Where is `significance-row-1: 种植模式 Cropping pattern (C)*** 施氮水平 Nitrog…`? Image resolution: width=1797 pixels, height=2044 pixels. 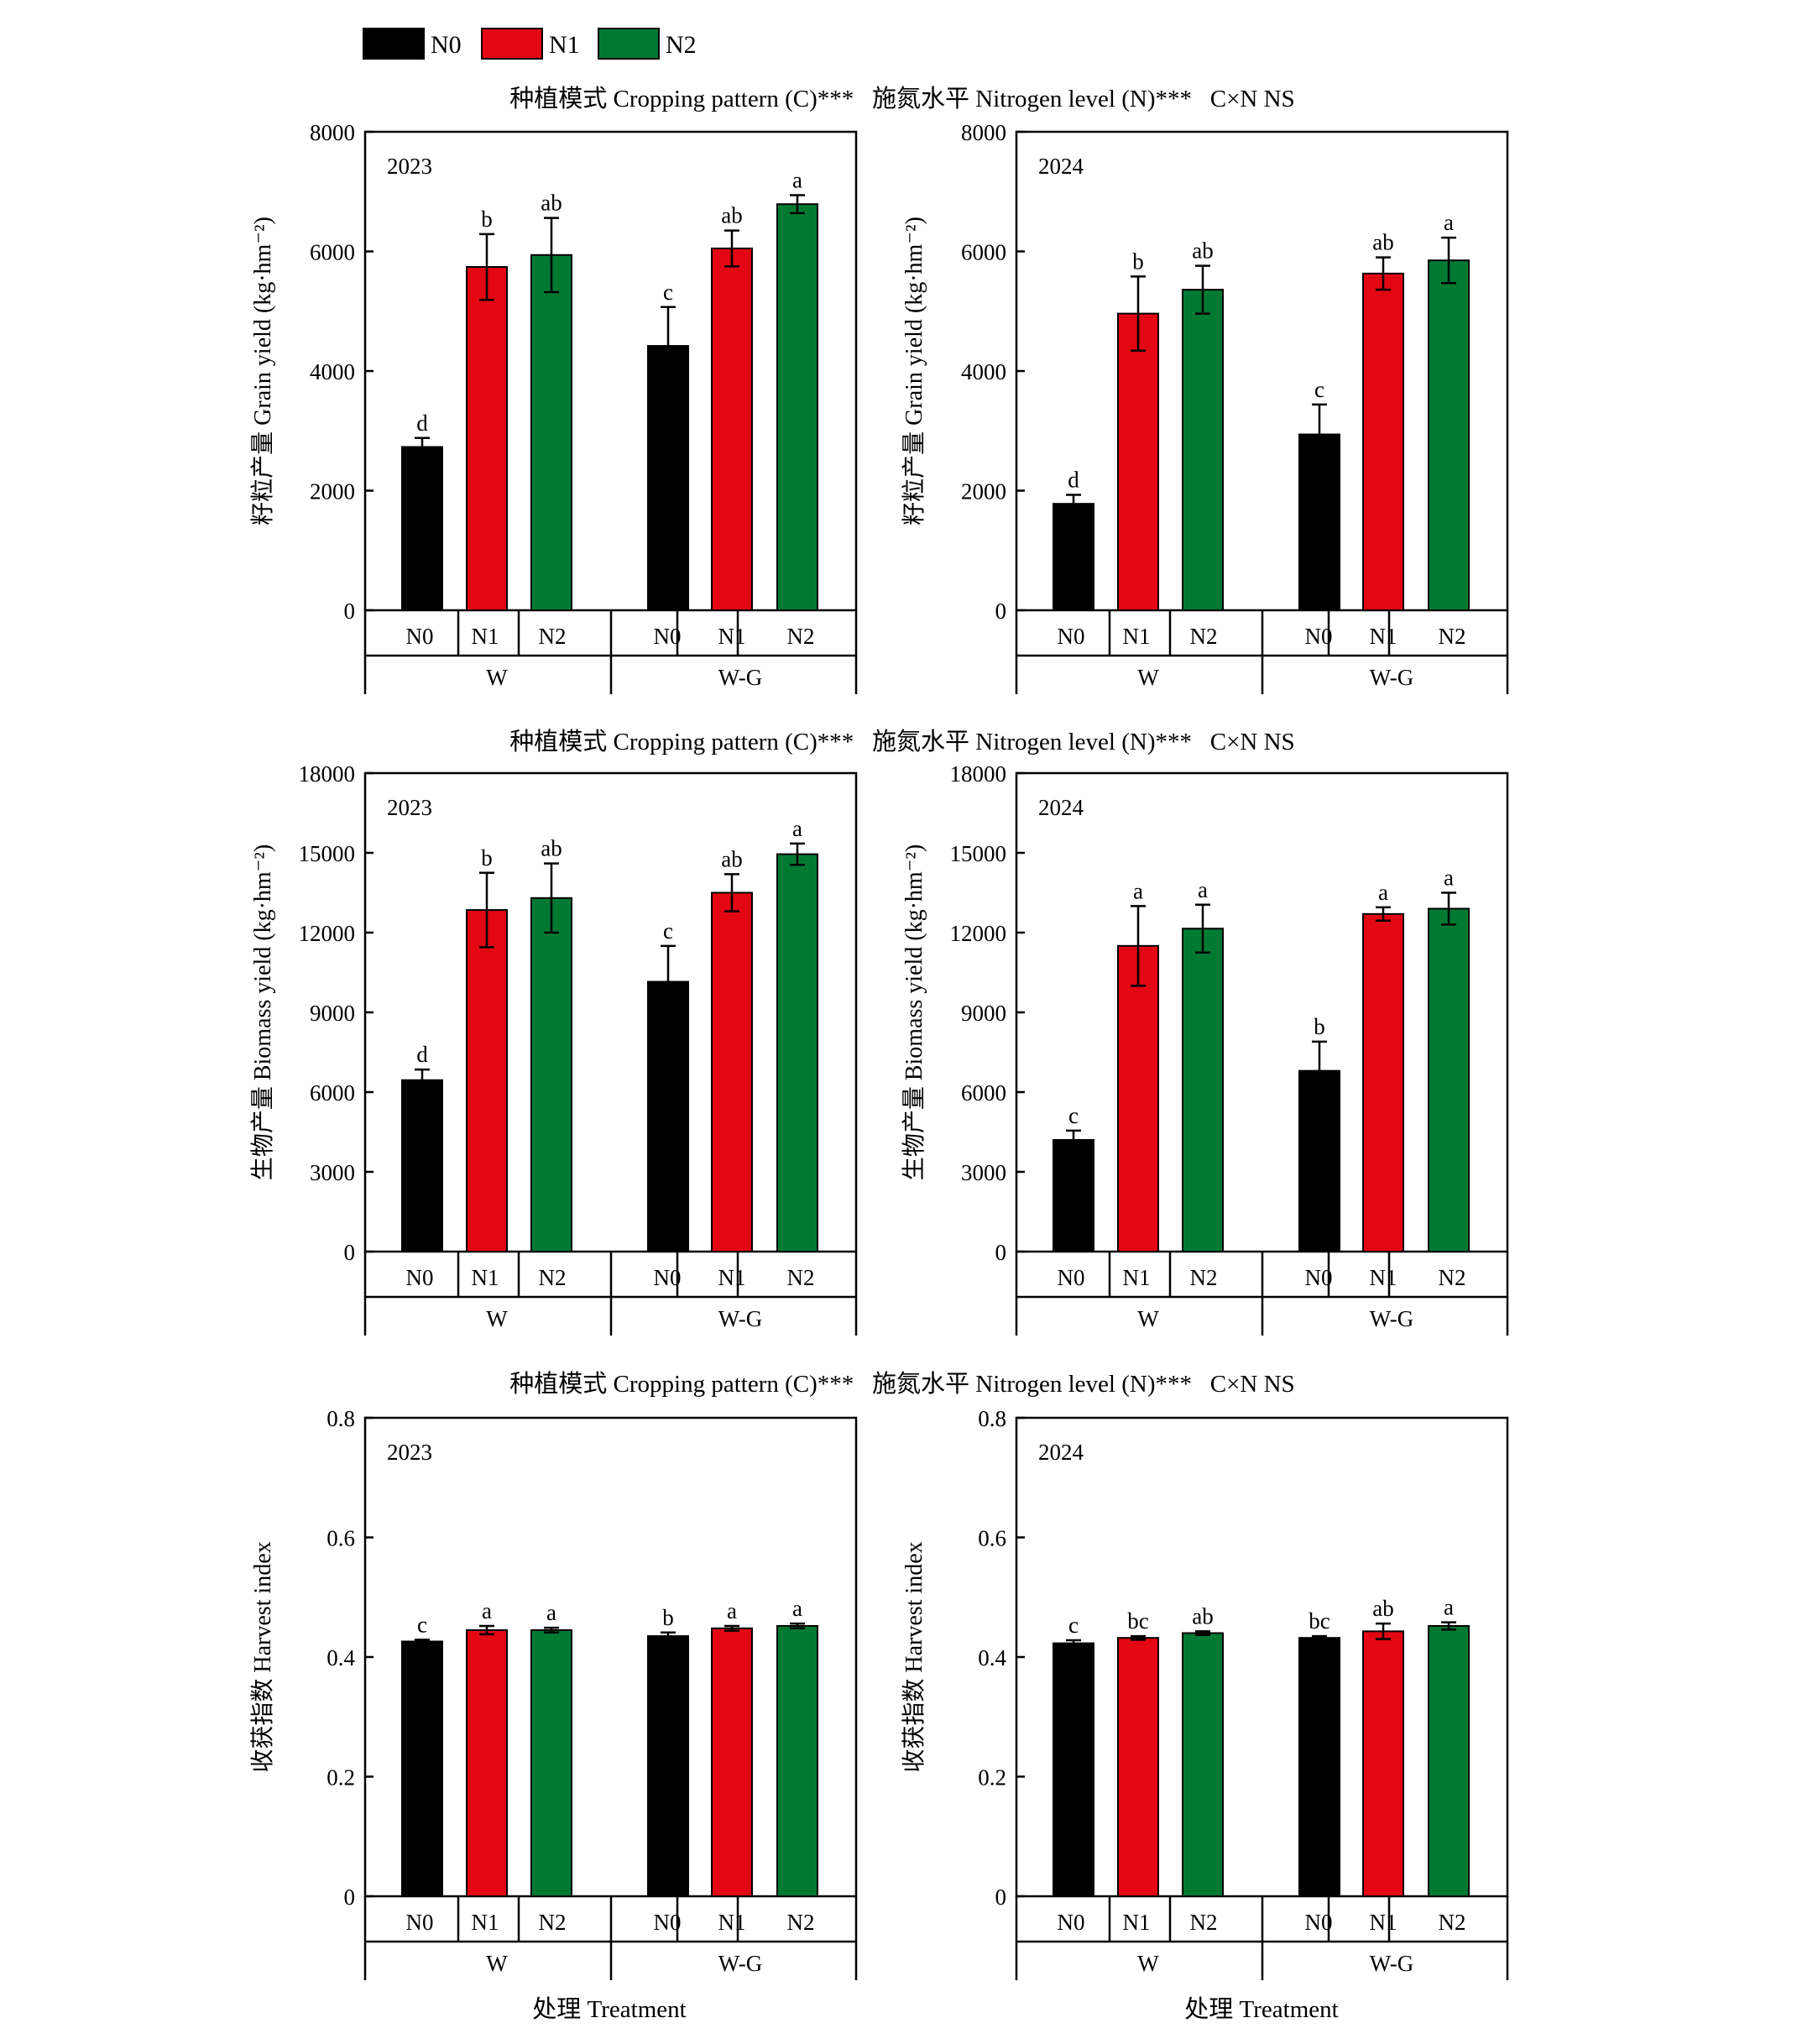
significance-row-1: 种植模式 Cropping pattern (C)*** 施氮水平 Nitrog… is located at coordinates (901, 98).